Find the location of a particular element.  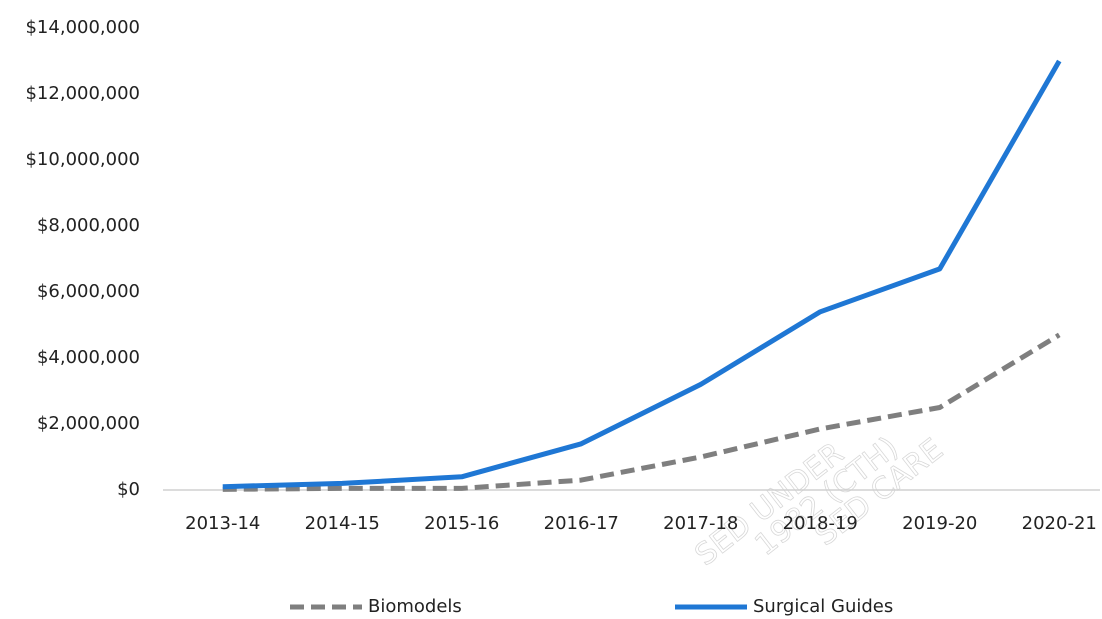

x-tick-label: 2018-19 is located at coordinates (820, 523).